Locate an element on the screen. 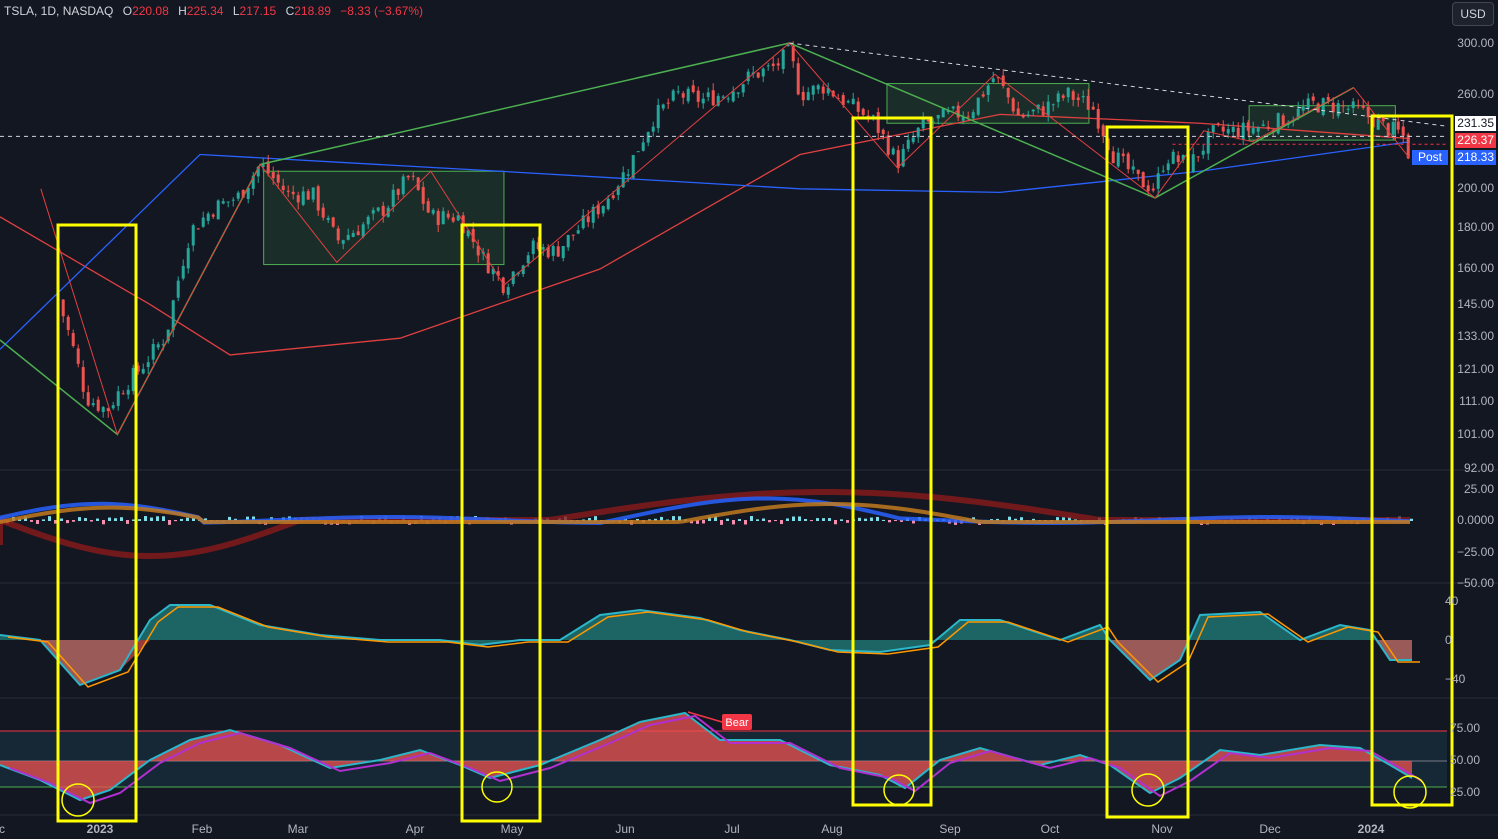 The image size is (1498, 839). price-tick-label: 160.00 is located at coordinates (1475, 268).